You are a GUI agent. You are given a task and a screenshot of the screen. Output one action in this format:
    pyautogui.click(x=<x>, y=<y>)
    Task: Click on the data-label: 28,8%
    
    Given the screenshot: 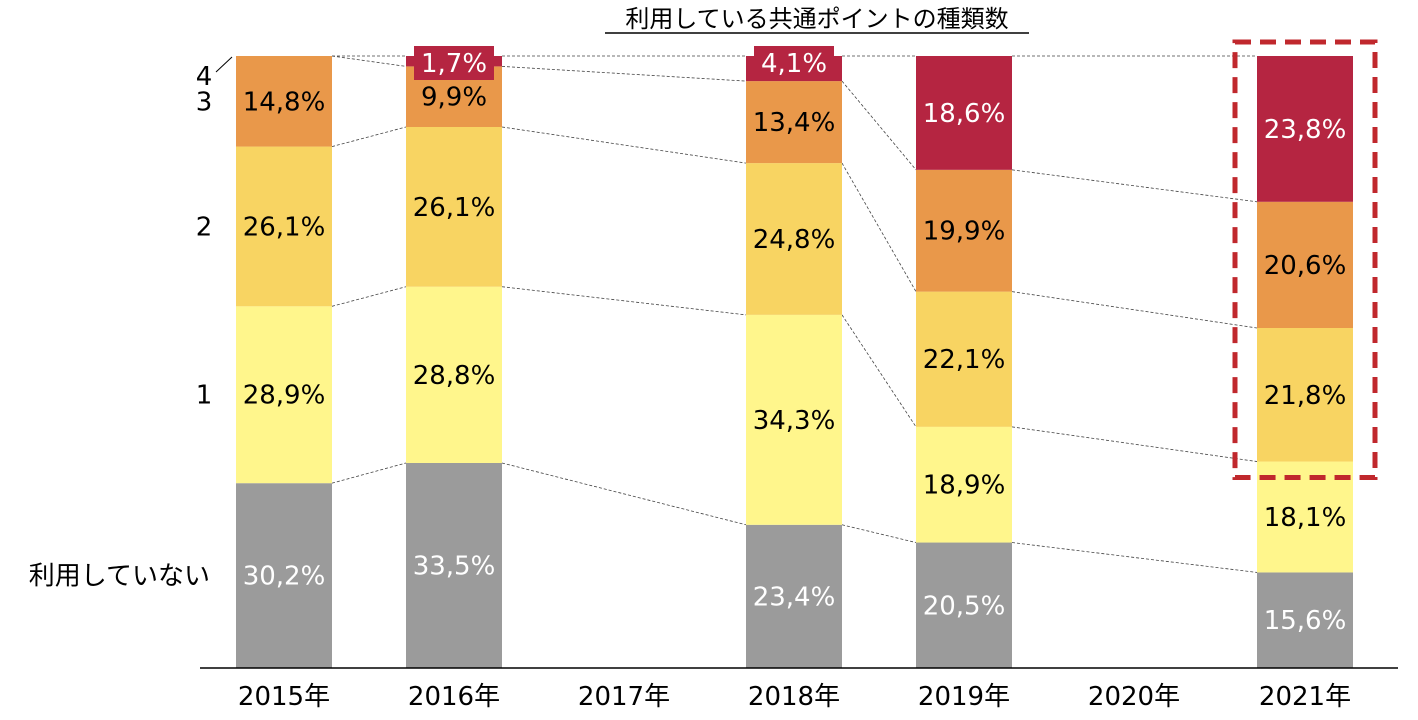 What is the action you would take?
    pyautogui.click(x=454, y=376)
    